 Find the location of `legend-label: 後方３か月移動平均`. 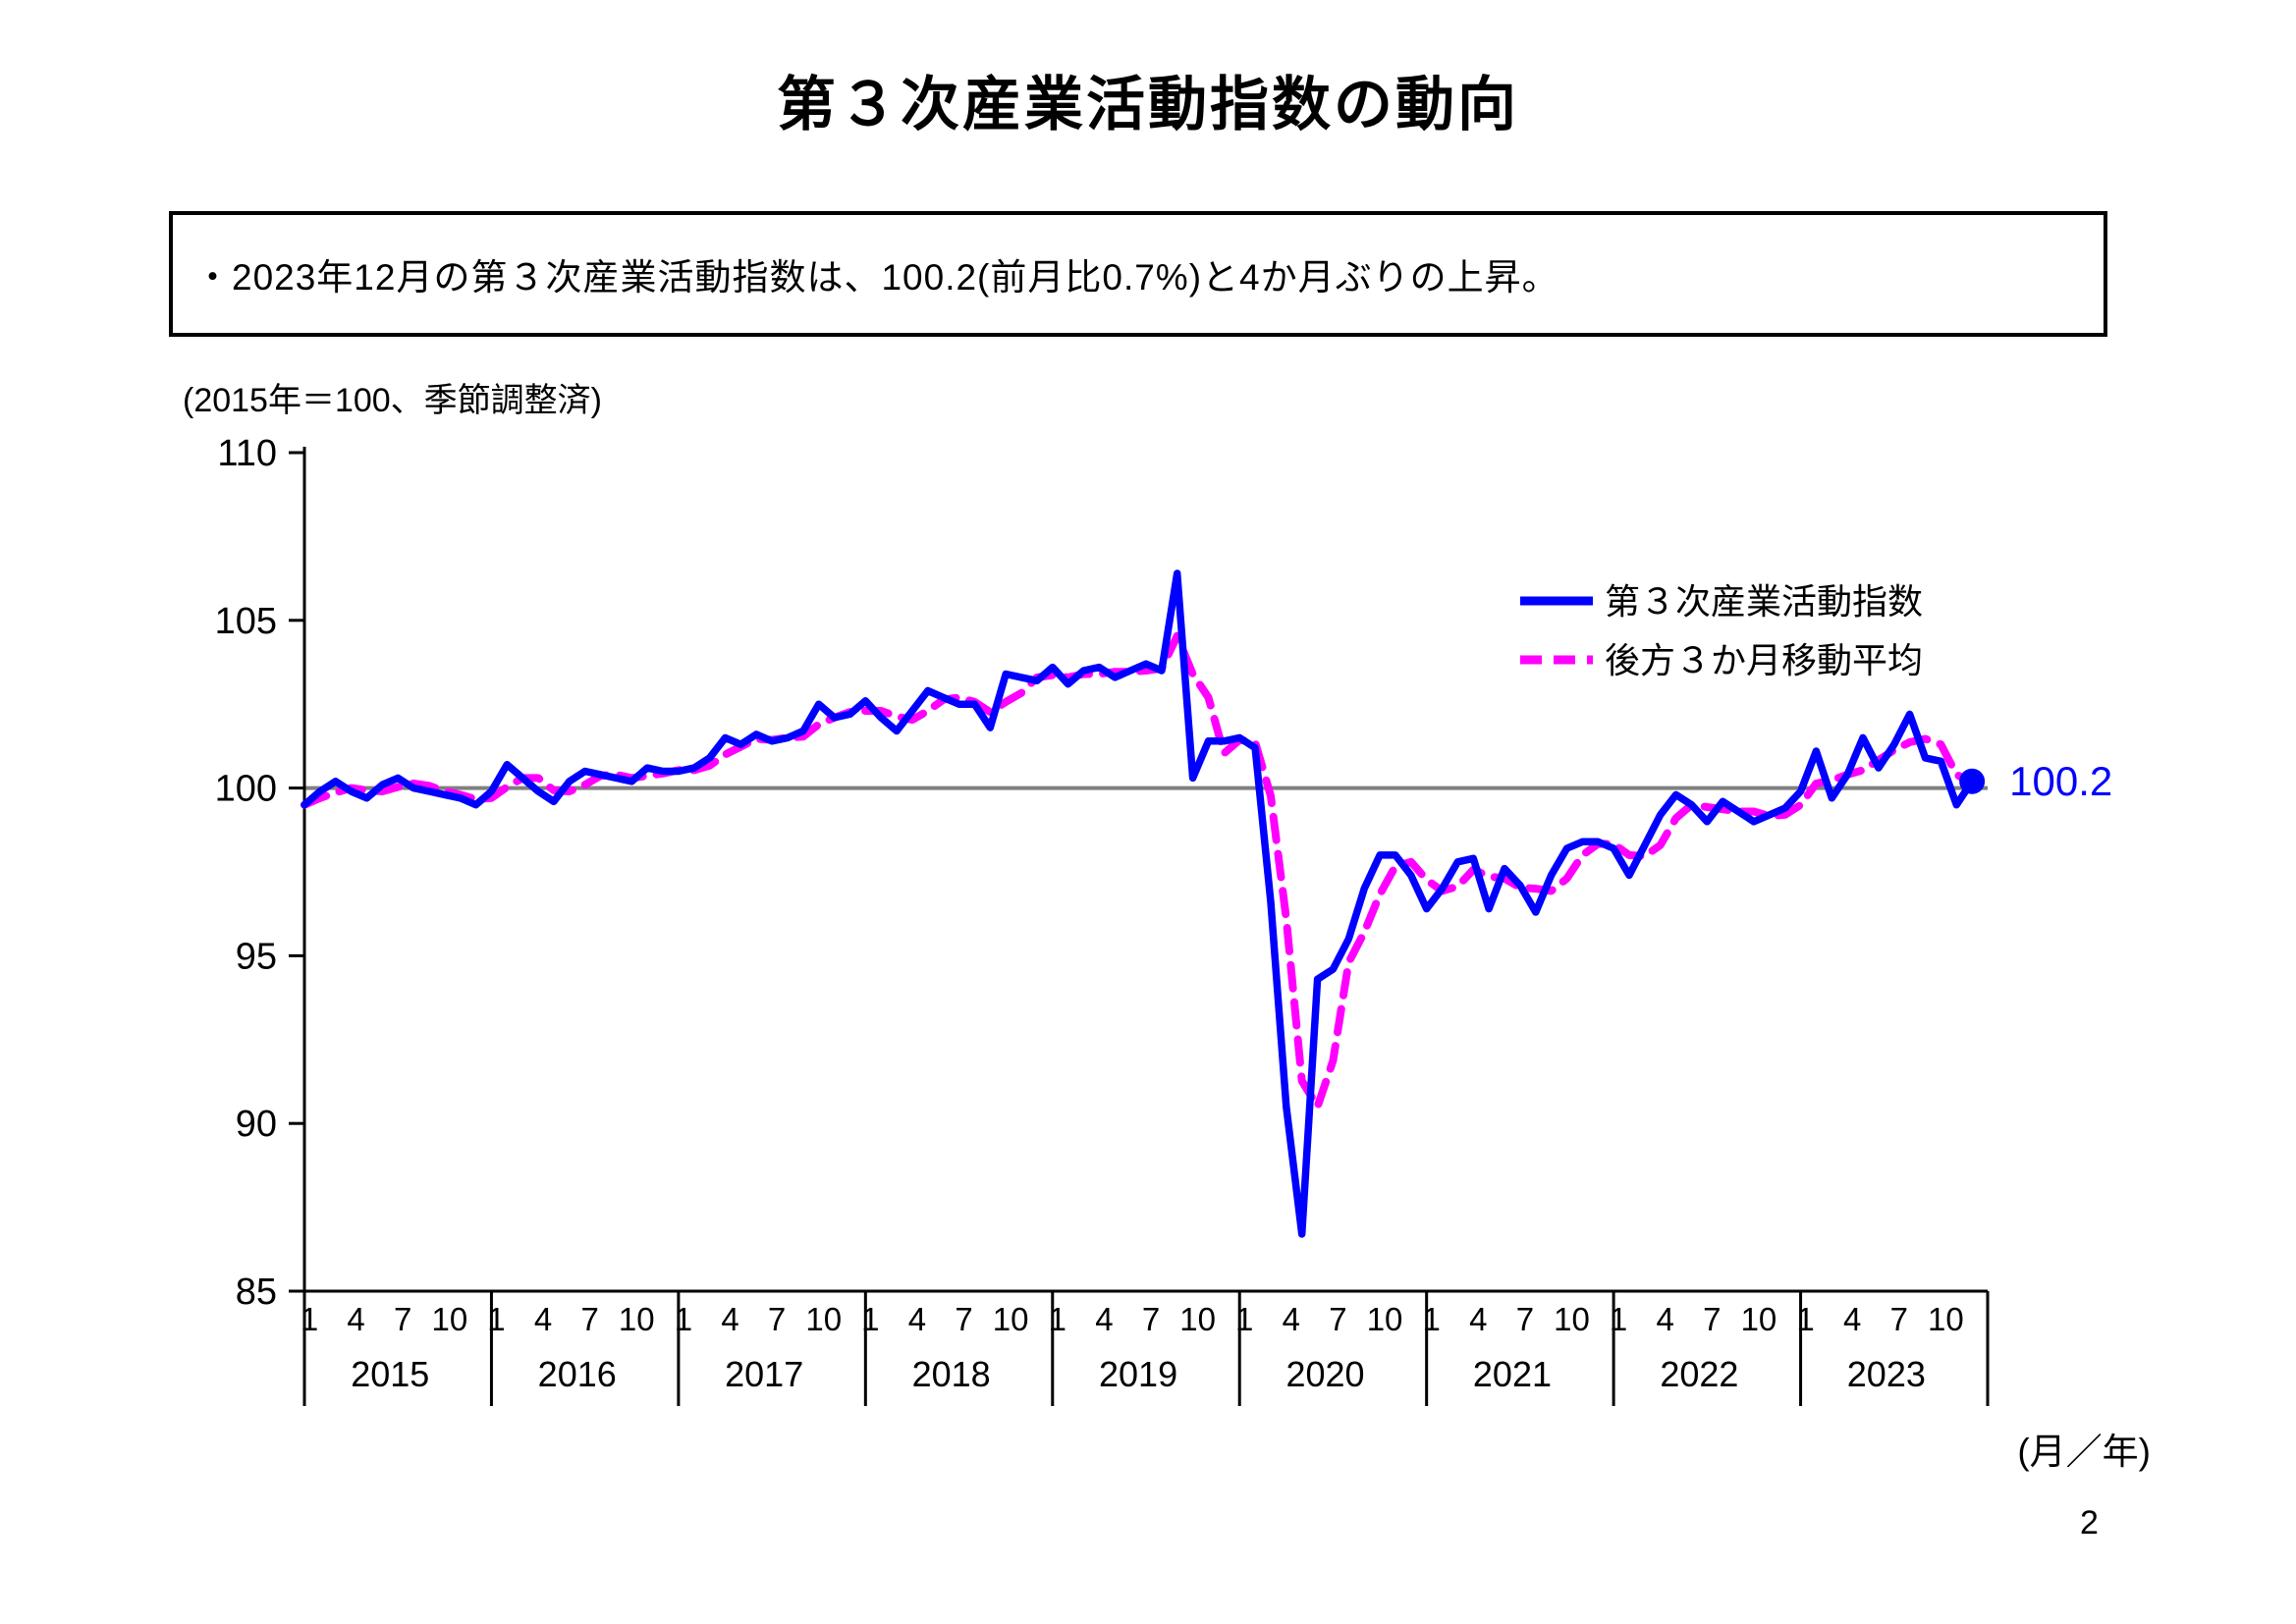

legend-label: 後方３か月移動平均 is located at coordinates (1764, 660).